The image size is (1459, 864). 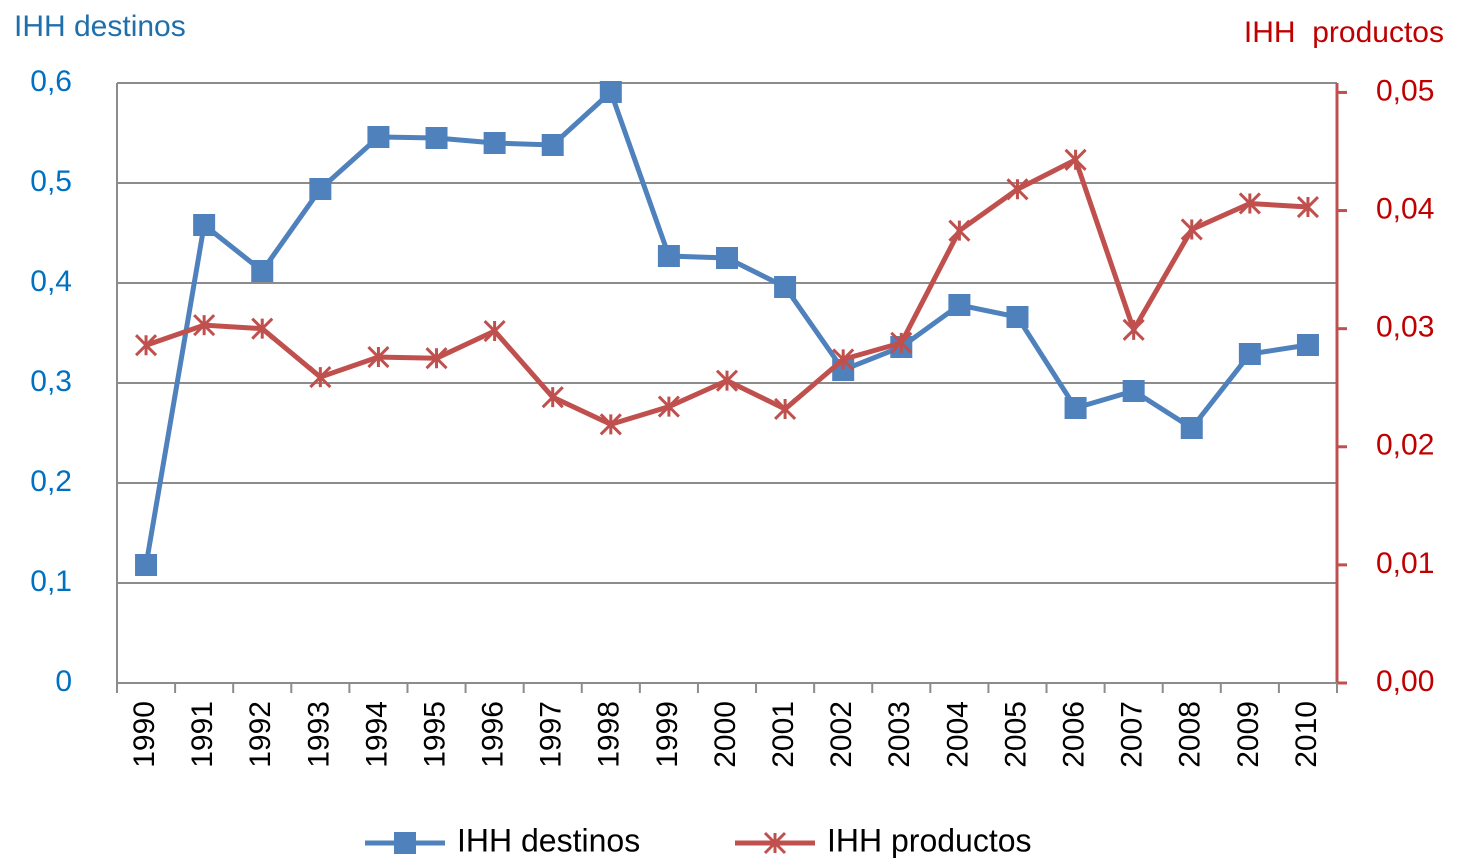 What do you see at coordinates (51, 81) in the screenshot?
I see `y-tick-label: 0,6` at bounding box center [51, 81].